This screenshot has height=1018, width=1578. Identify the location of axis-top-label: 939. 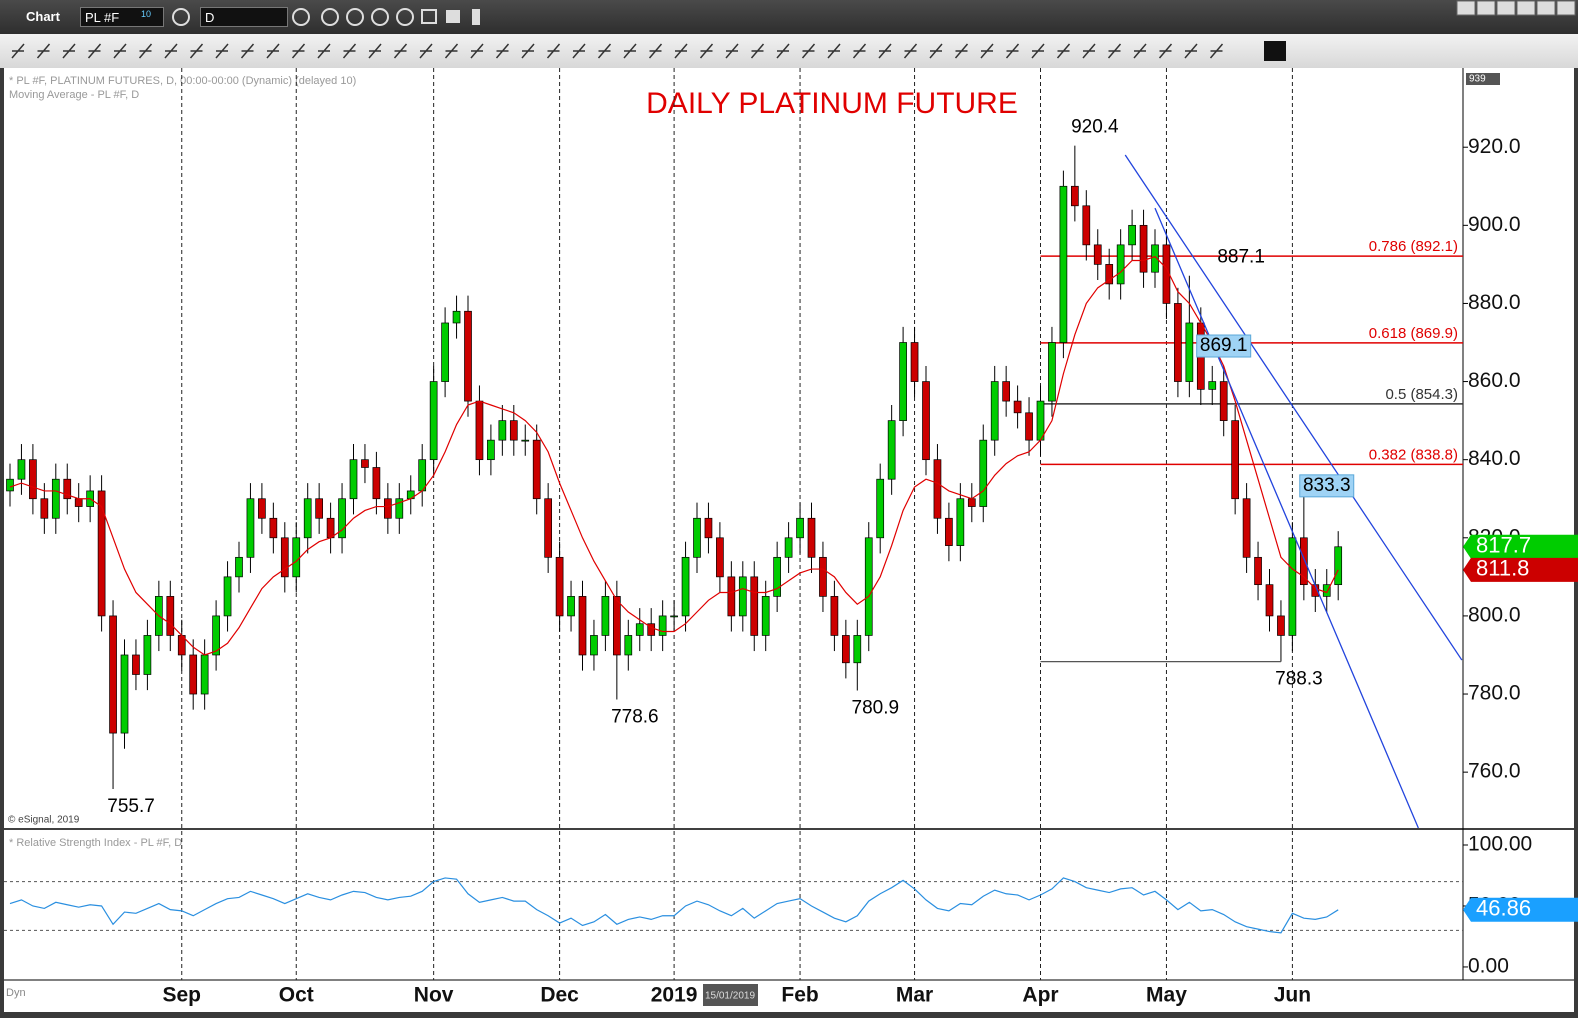
(1477, 79).